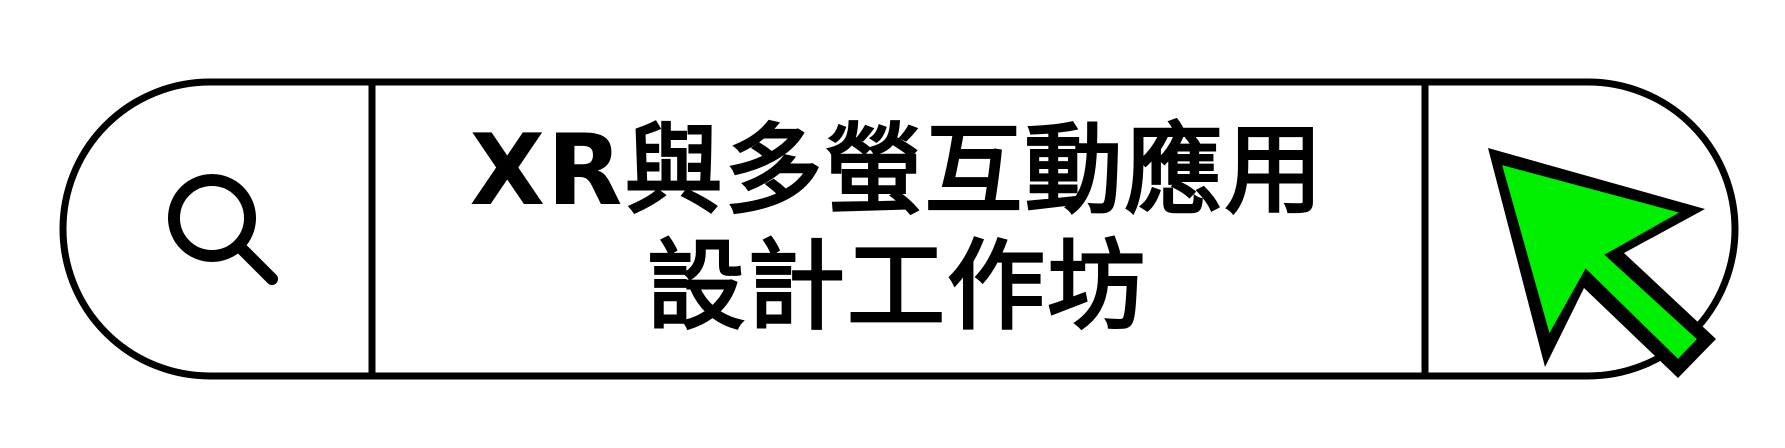 The height and width of the screenshot is (448, 1785). What do you see at coordinates (897, 171) in the screenshot?
I see `title-line-1: XR與多螢互動應用` at bounding box center [897, 171].